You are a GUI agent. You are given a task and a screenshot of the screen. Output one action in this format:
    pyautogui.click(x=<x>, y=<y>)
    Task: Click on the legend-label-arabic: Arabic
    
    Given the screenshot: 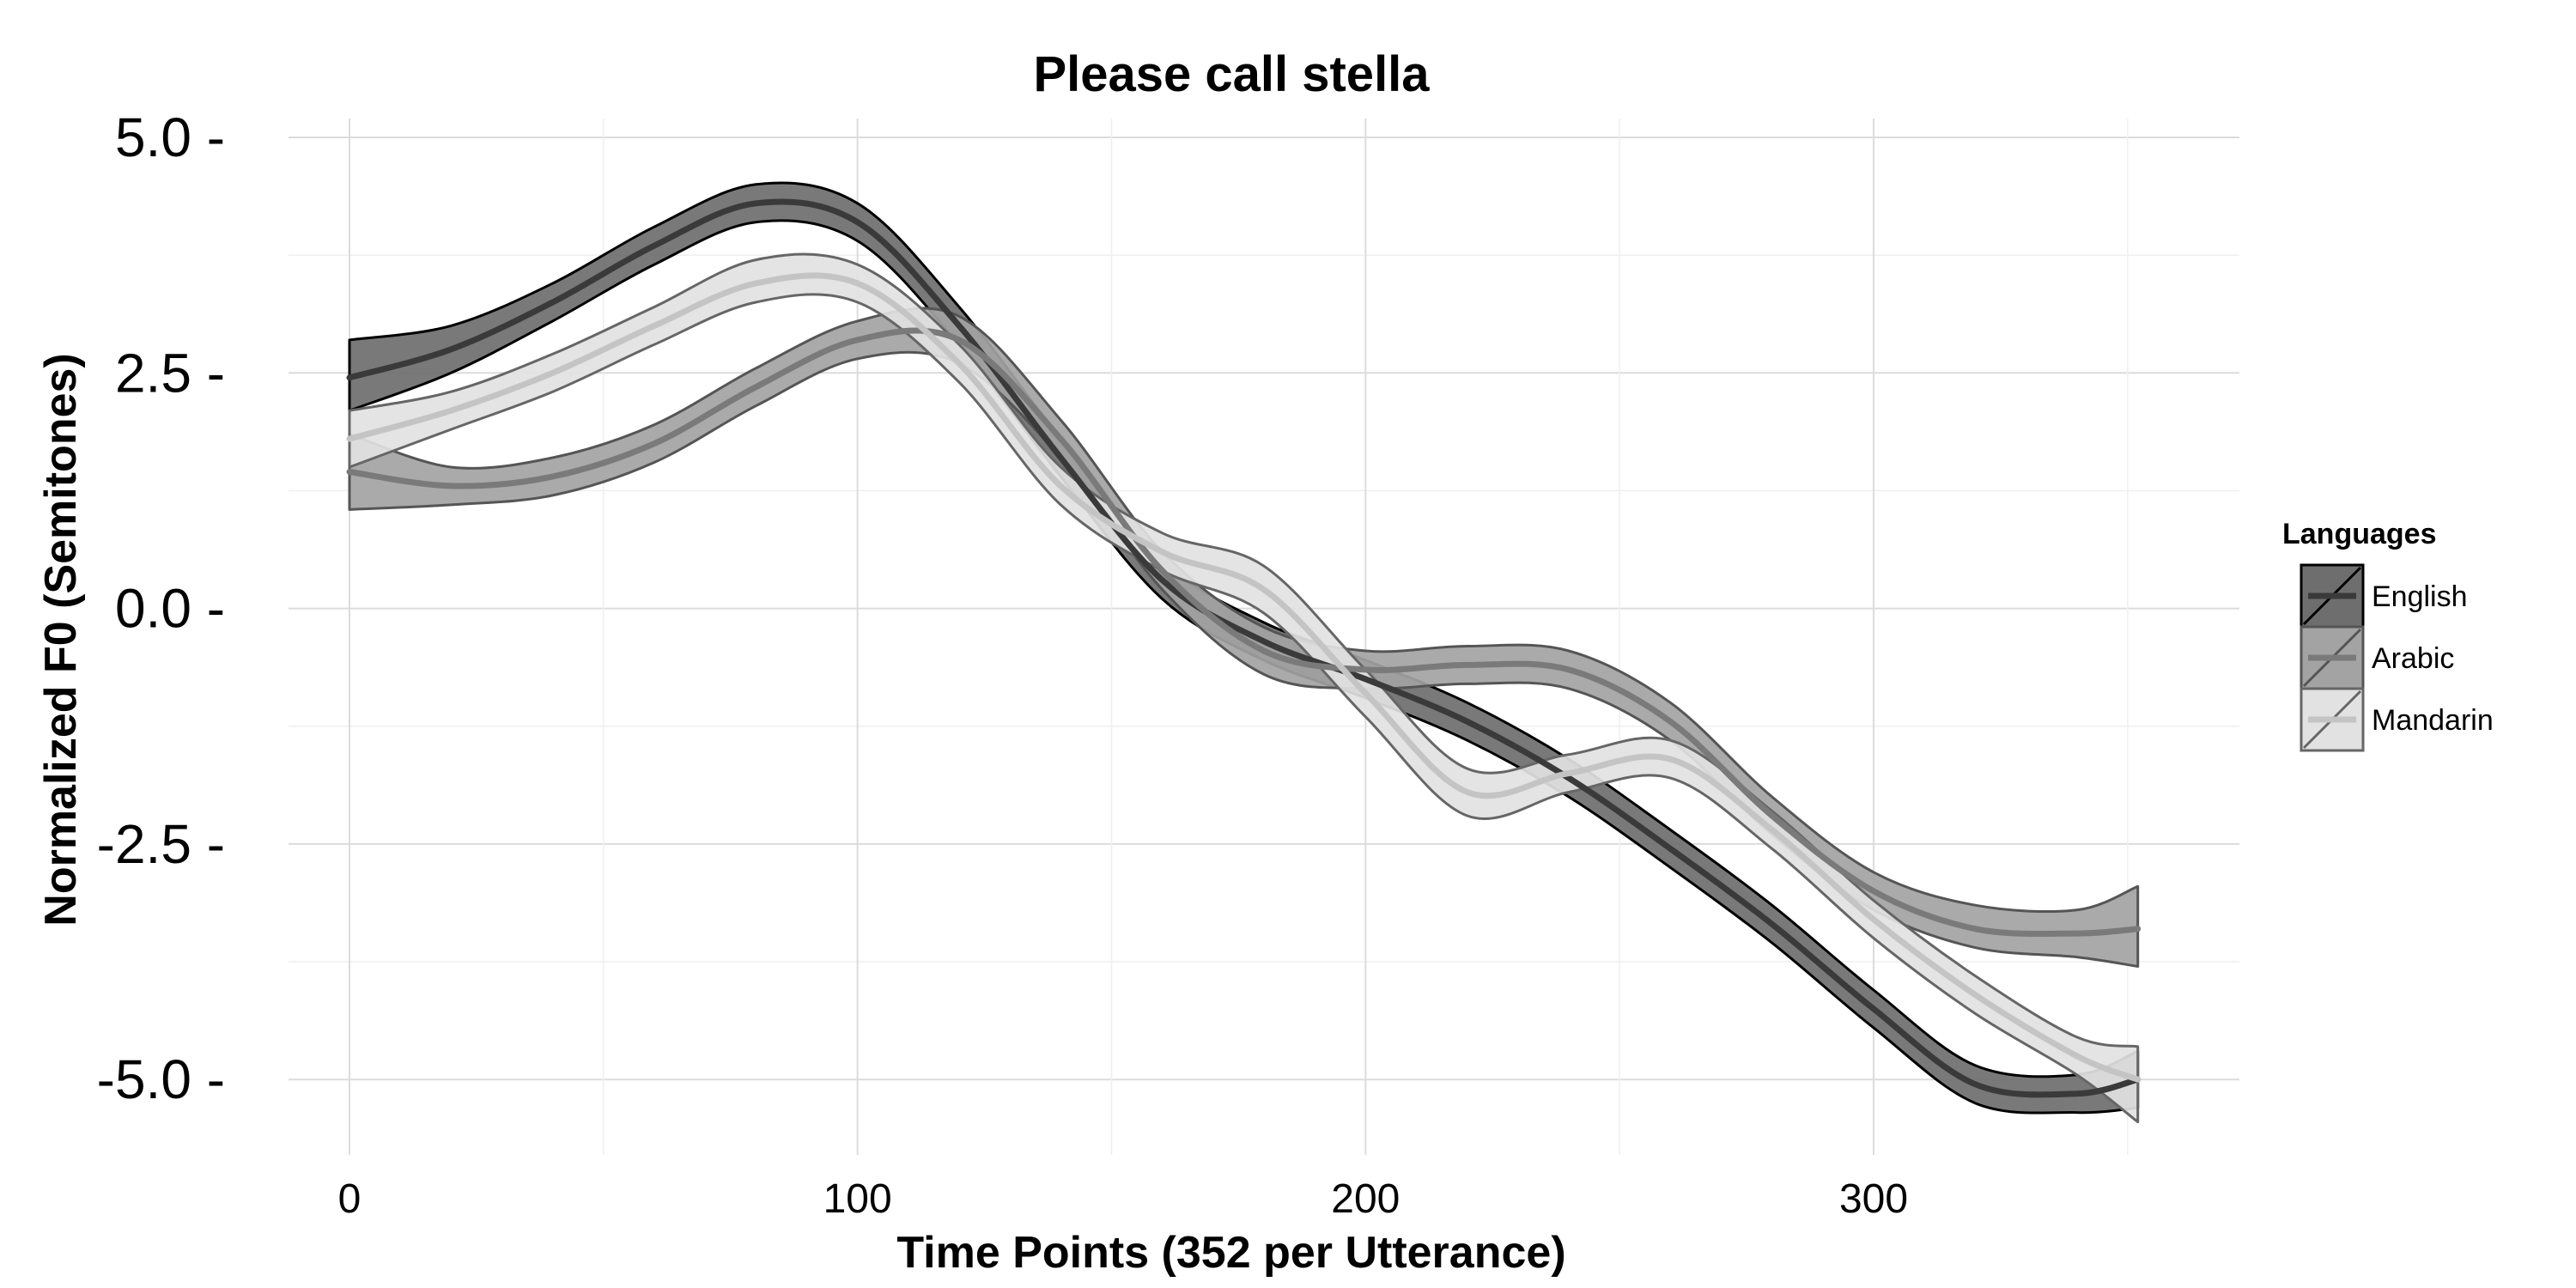 What is the action you would take?
    pyautogui.click(x=2413, y=658)
    